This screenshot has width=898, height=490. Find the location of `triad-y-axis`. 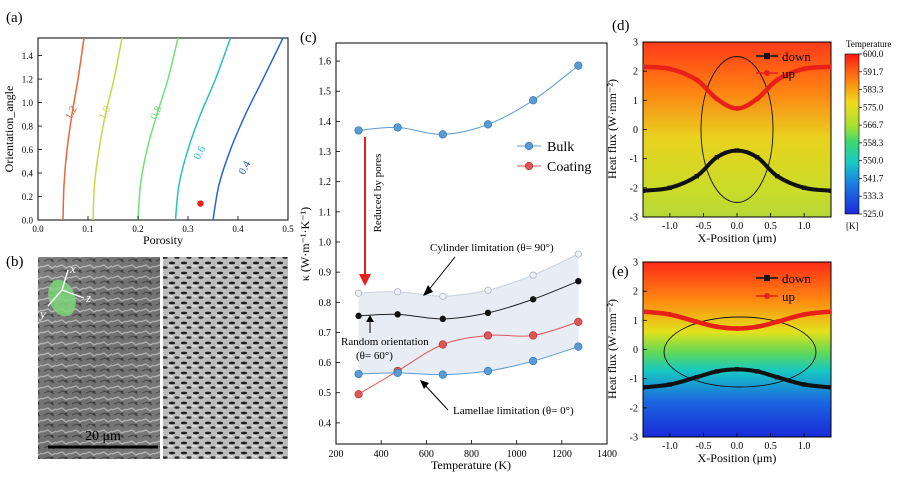

triad-y-axis is located at coordinates (55, 298).